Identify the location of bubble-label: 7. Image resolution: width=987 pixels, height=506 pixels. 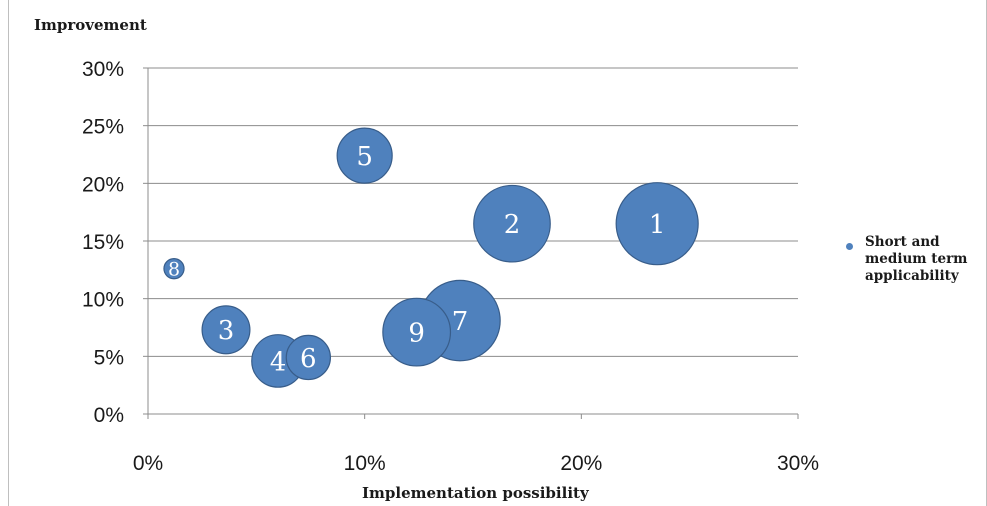
(460, 322).